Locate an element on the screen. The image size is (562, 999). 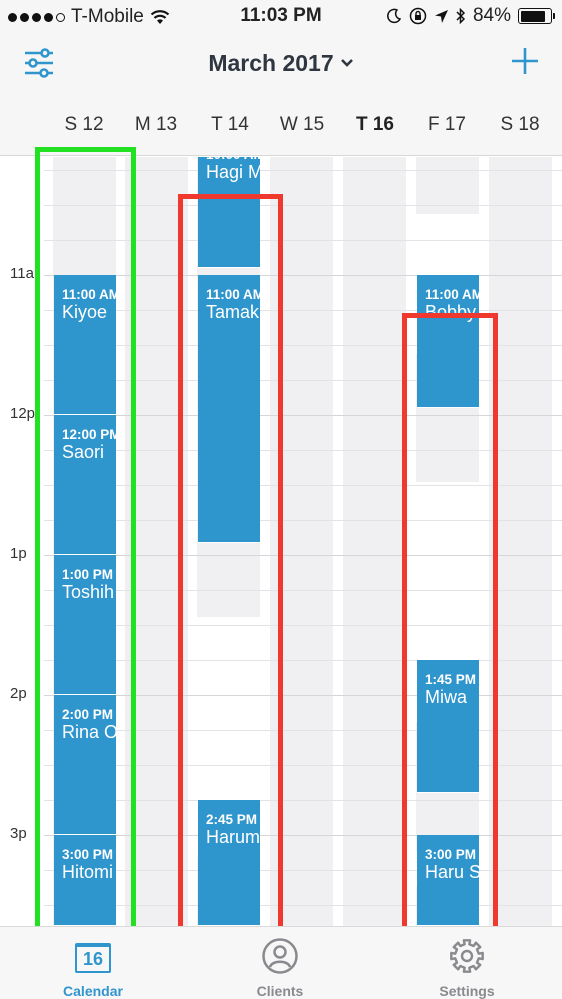
tab-bar: 16 Calendar Clients Settings is located at coordinates (281, 962).